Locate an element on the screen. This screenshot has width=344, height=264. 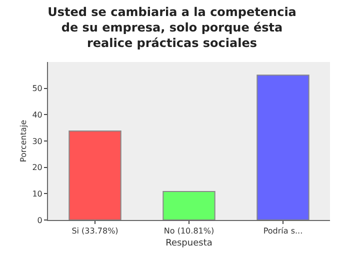
chart-title: Usted se cambiaria a la competencia de su empresa, solo porque ésta realice prácticas sociales is located at coordinates (172, 27).